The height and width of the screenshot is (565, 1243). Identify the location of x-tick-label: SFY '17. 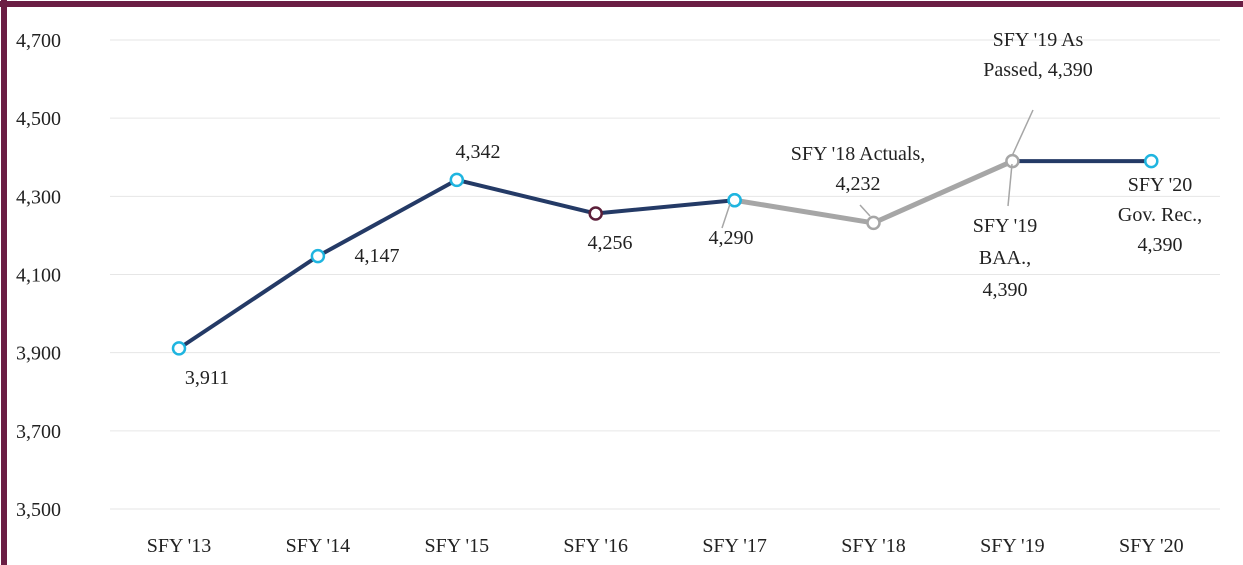
(734, 546).